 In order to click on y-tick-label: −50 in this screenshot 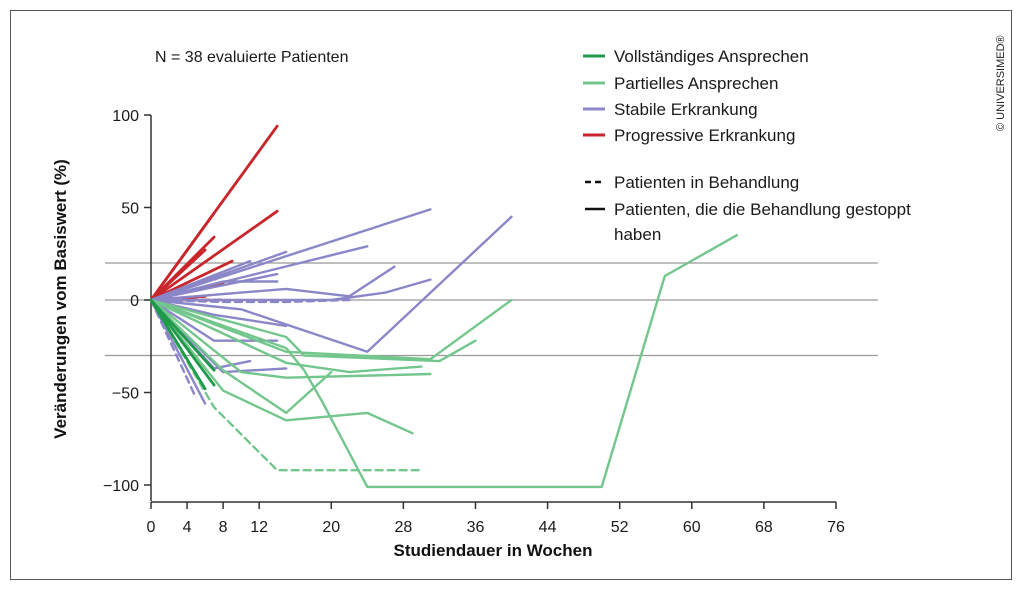, I will do `click(125, 394)`.